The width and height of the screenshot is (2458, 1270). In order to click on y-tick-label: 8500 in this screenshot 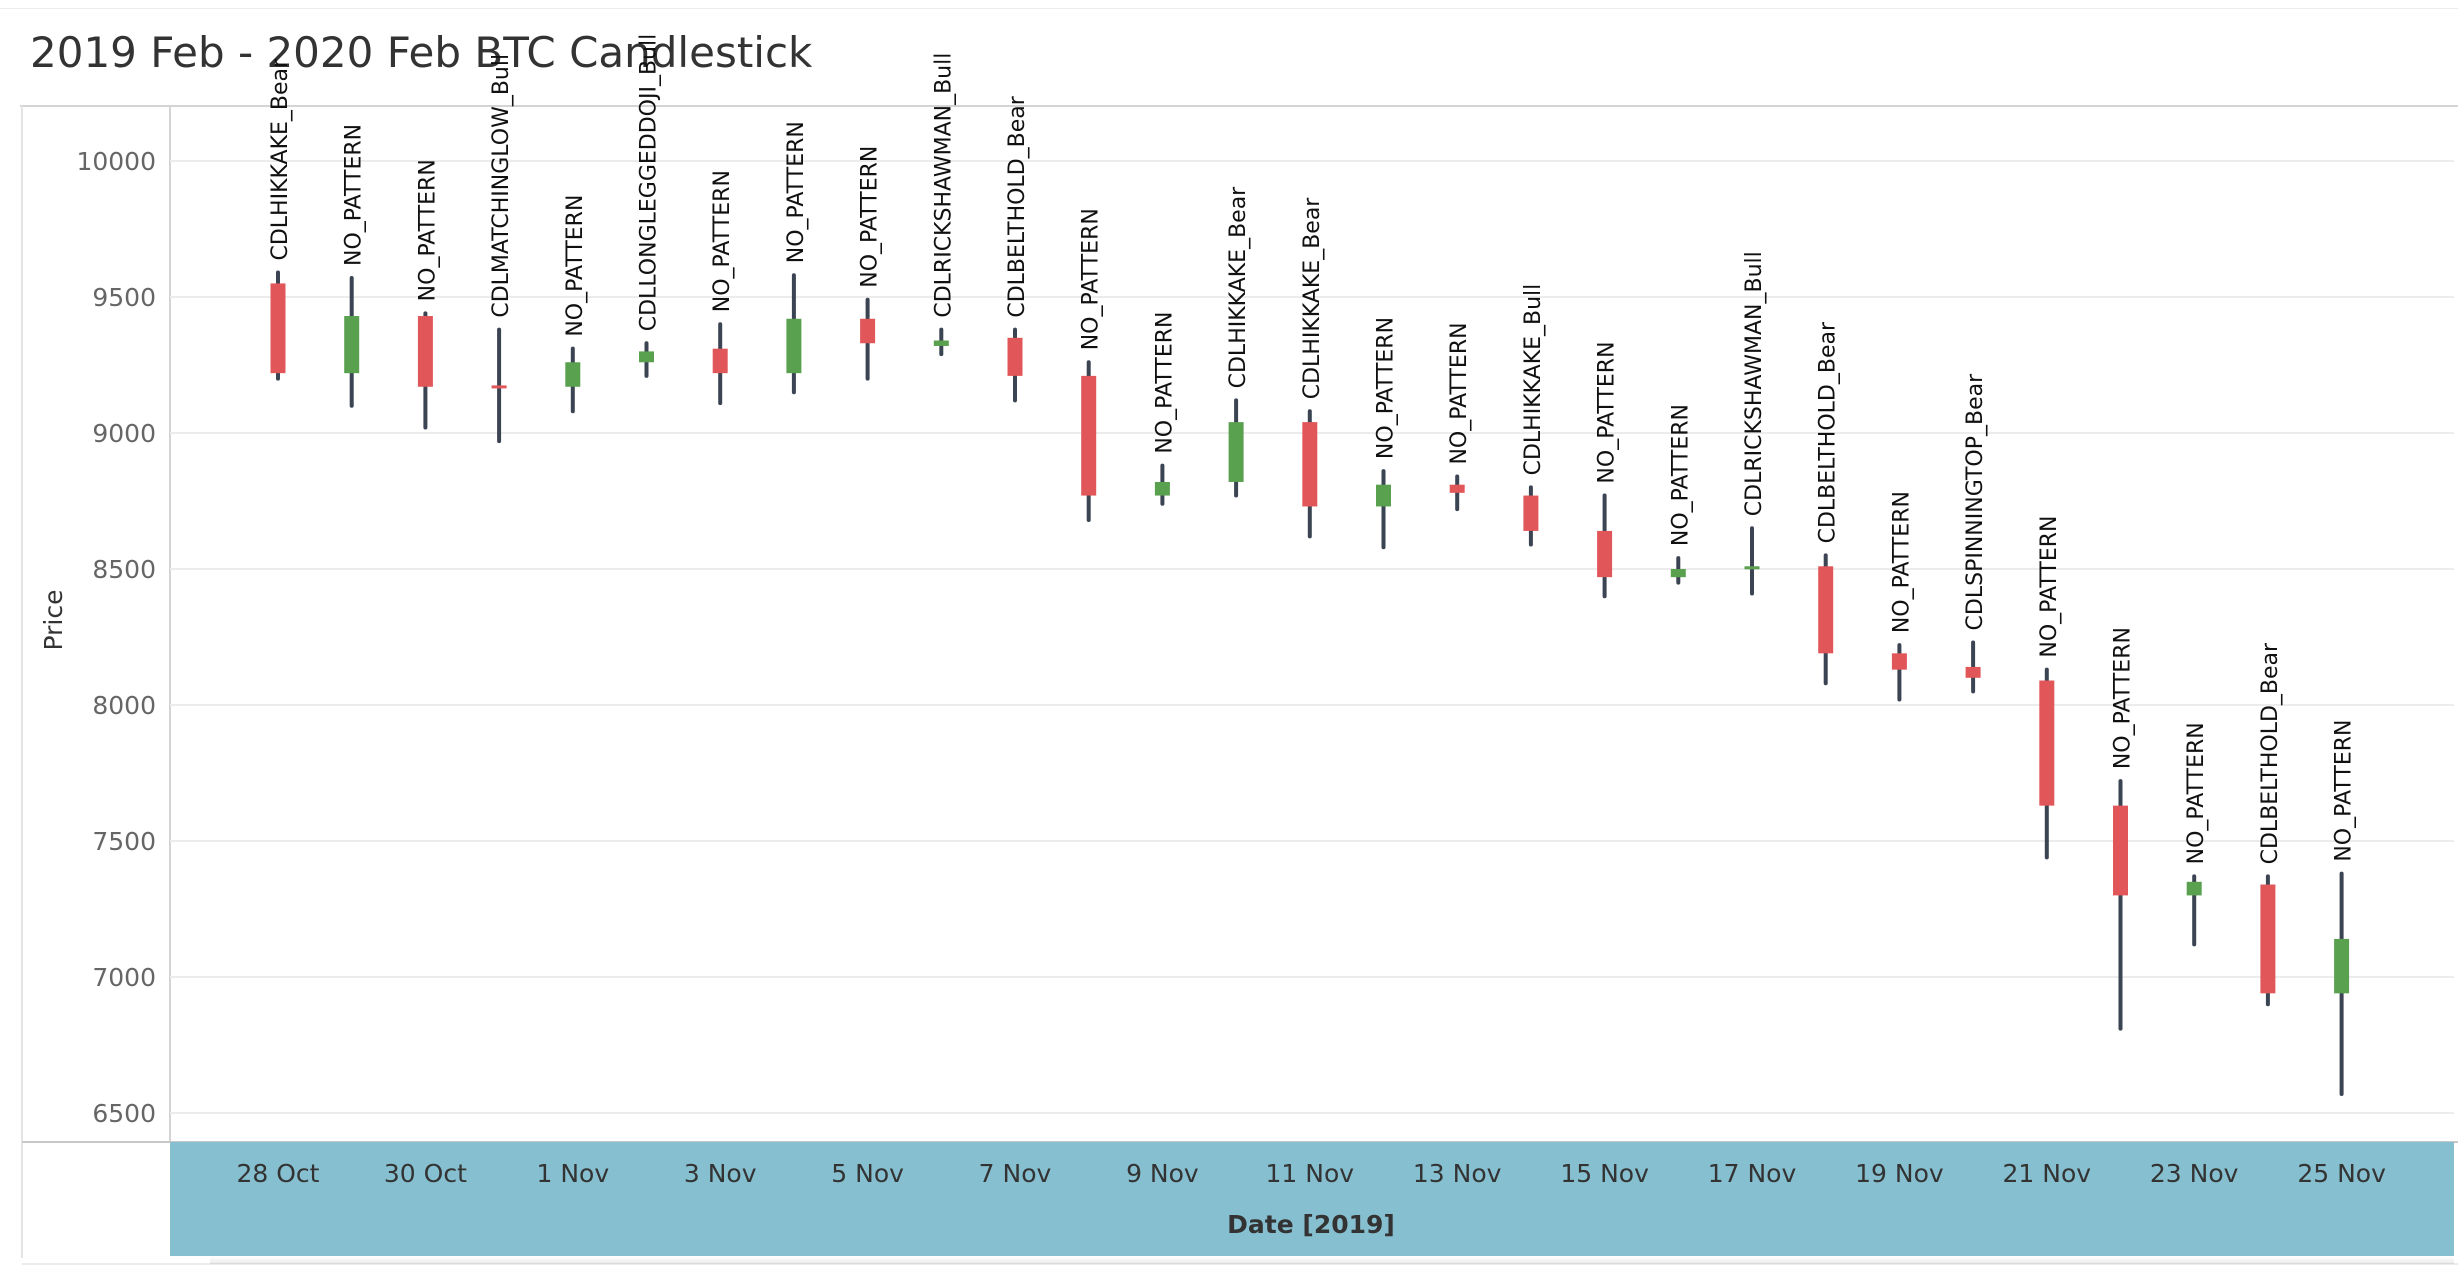, I will do `click(124, 569)`.